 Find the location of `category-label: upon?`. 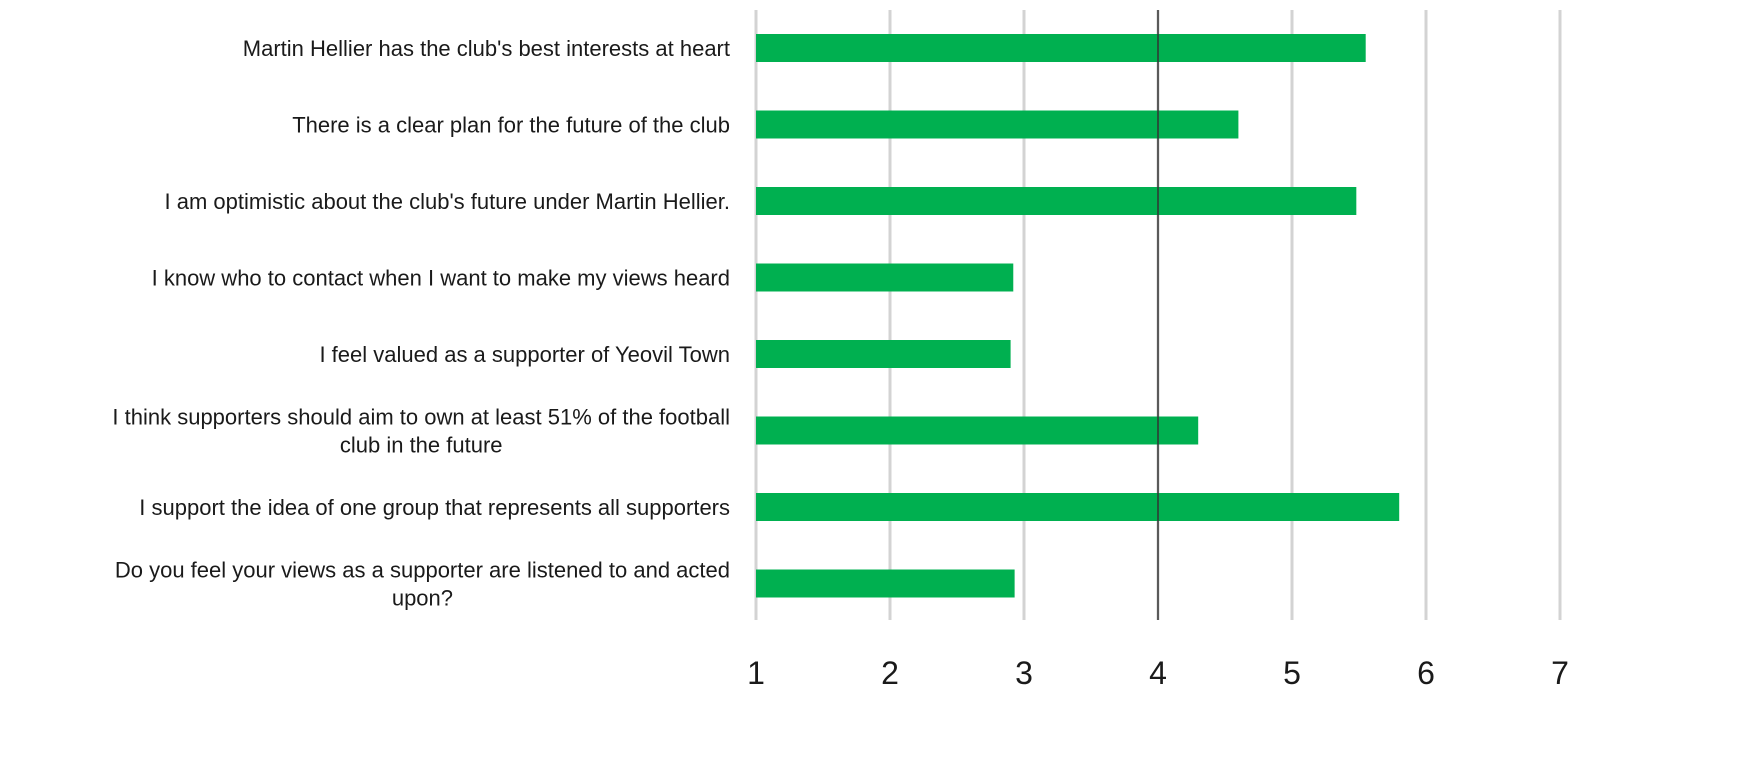

category-label: upon? is located at coordinates (422, 598).